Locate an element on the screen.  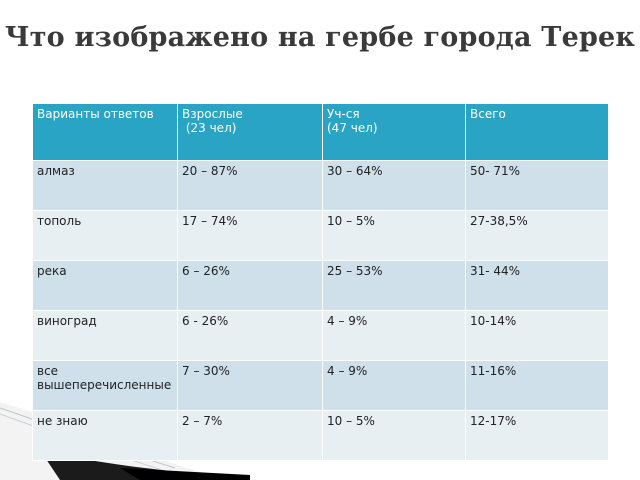
slide-title: Что изображено на гербе города Терек is located at coordinates (320, 37).